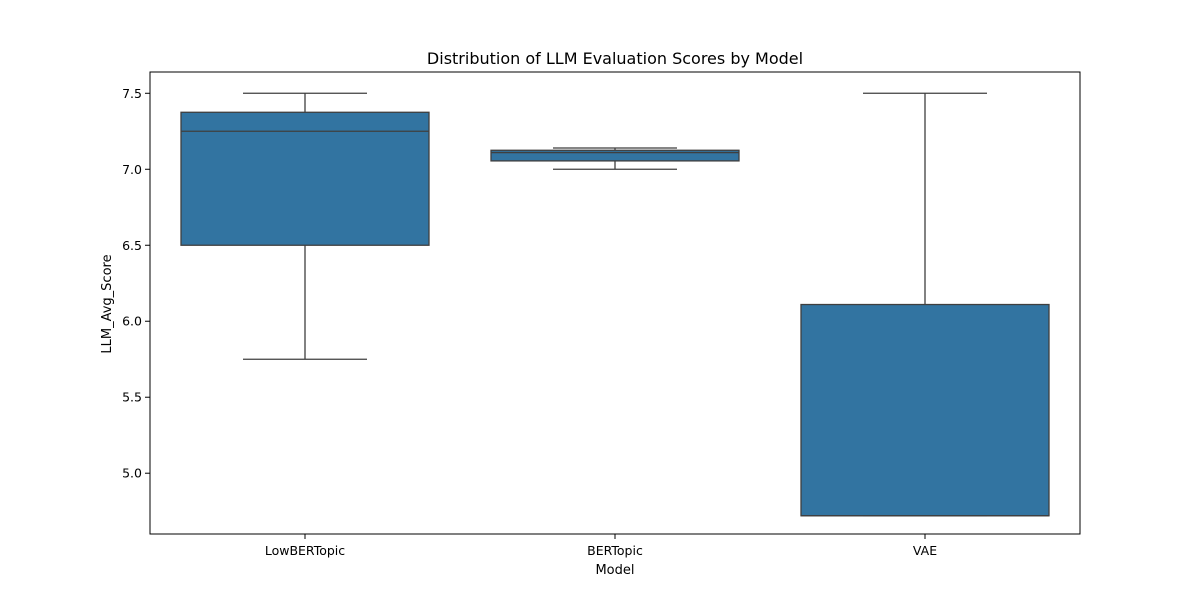 The width and height of the screenshot is (1200, 600). Describe the element at coordinates (925, 410) in the screenshot. I see `box-vae` at that location.